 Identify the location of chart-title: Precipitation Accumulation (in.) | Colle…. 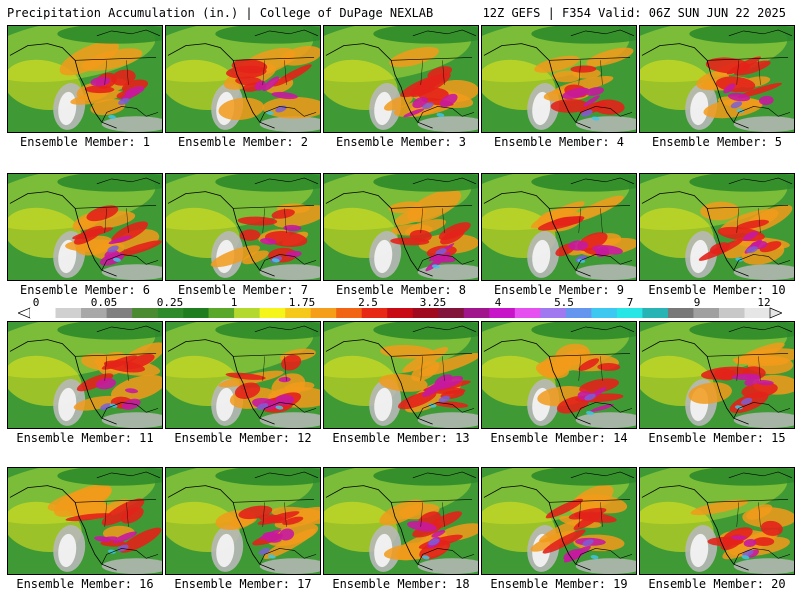
(220, 13).